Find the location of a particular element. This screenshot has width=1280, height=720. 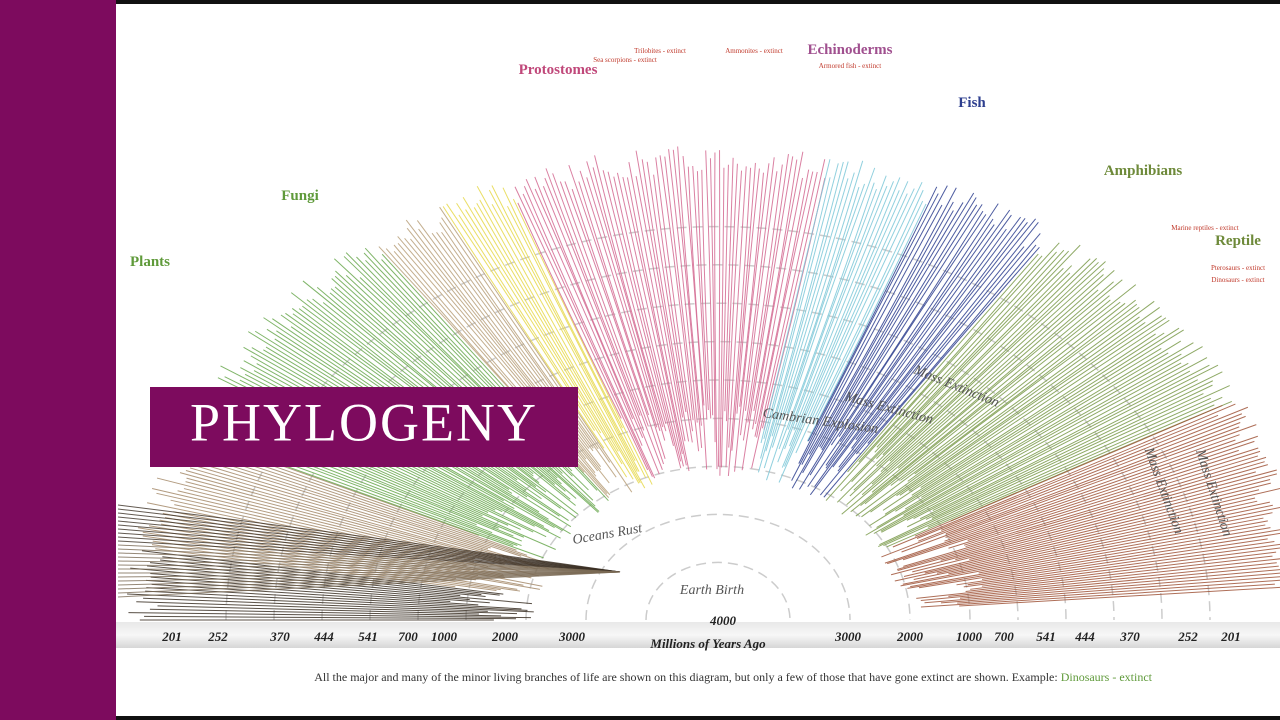

axis-tick-label: 700 is located at coordinates (408, 636).